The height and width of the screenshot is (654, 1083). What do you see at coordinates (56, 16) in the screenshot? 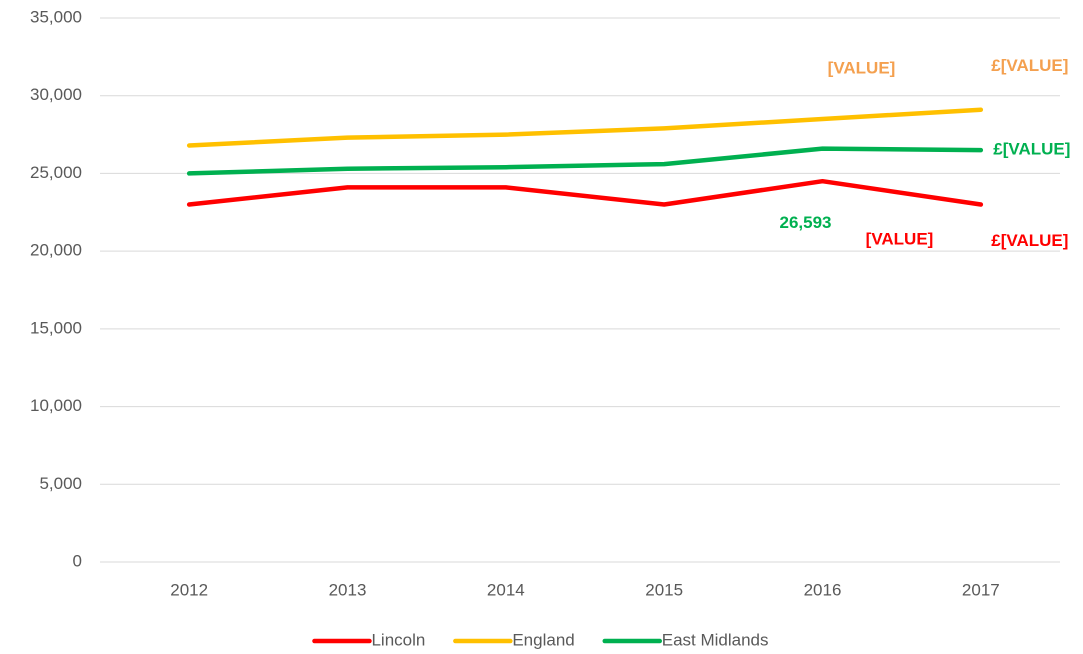
I see `y-tick-label: 35,000` at bounding box center [56, 16].